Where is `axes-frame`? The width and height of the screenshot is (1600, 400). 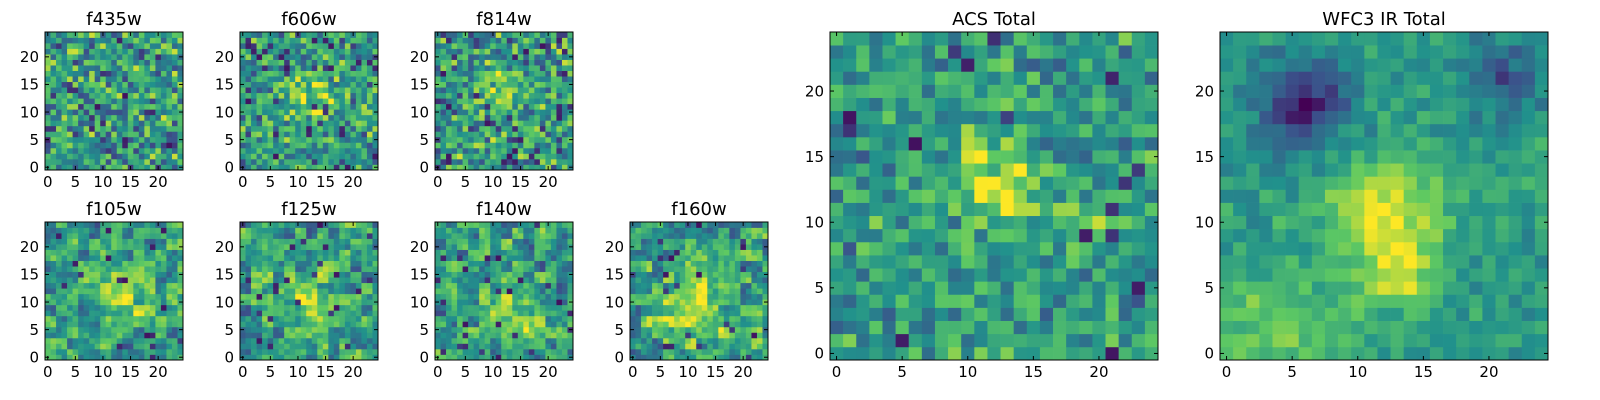
axes-frame is located at coordinates (309, 101).